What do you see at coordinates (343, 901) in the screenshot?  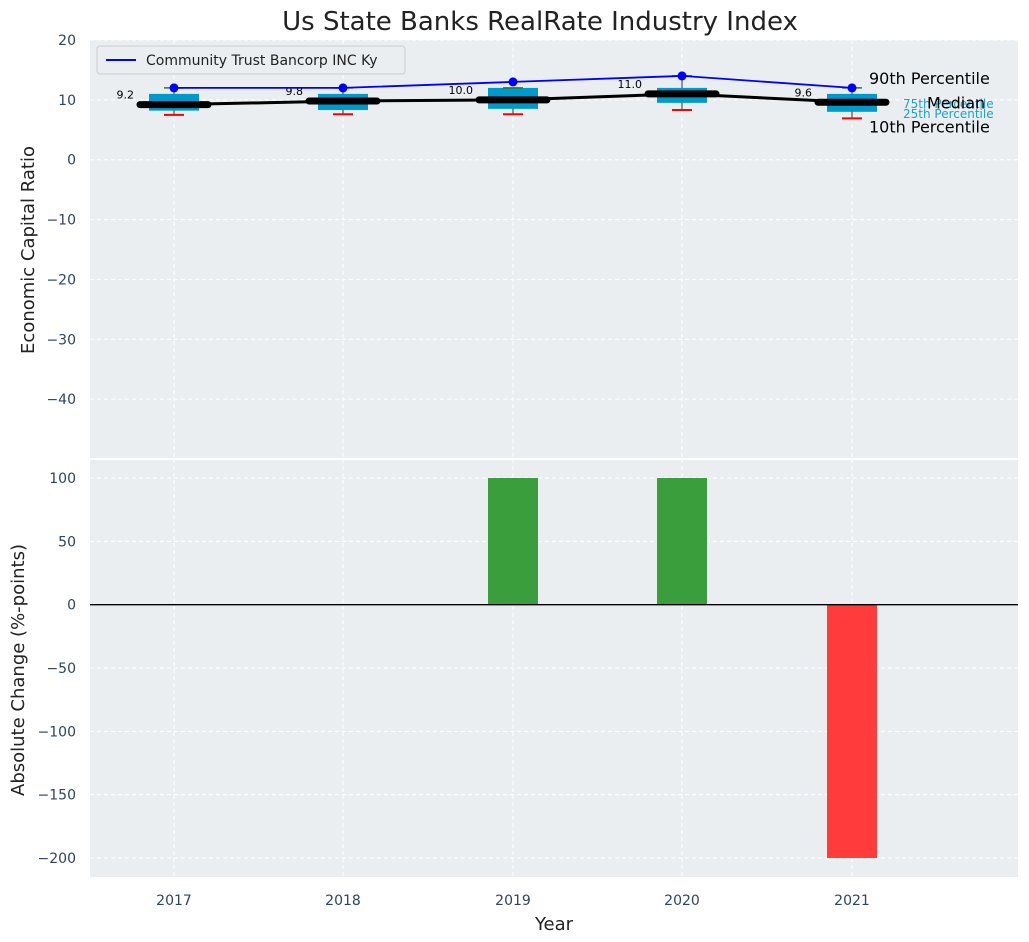 I see `x-tick-label: 2018` at bounding box center [343, 901].